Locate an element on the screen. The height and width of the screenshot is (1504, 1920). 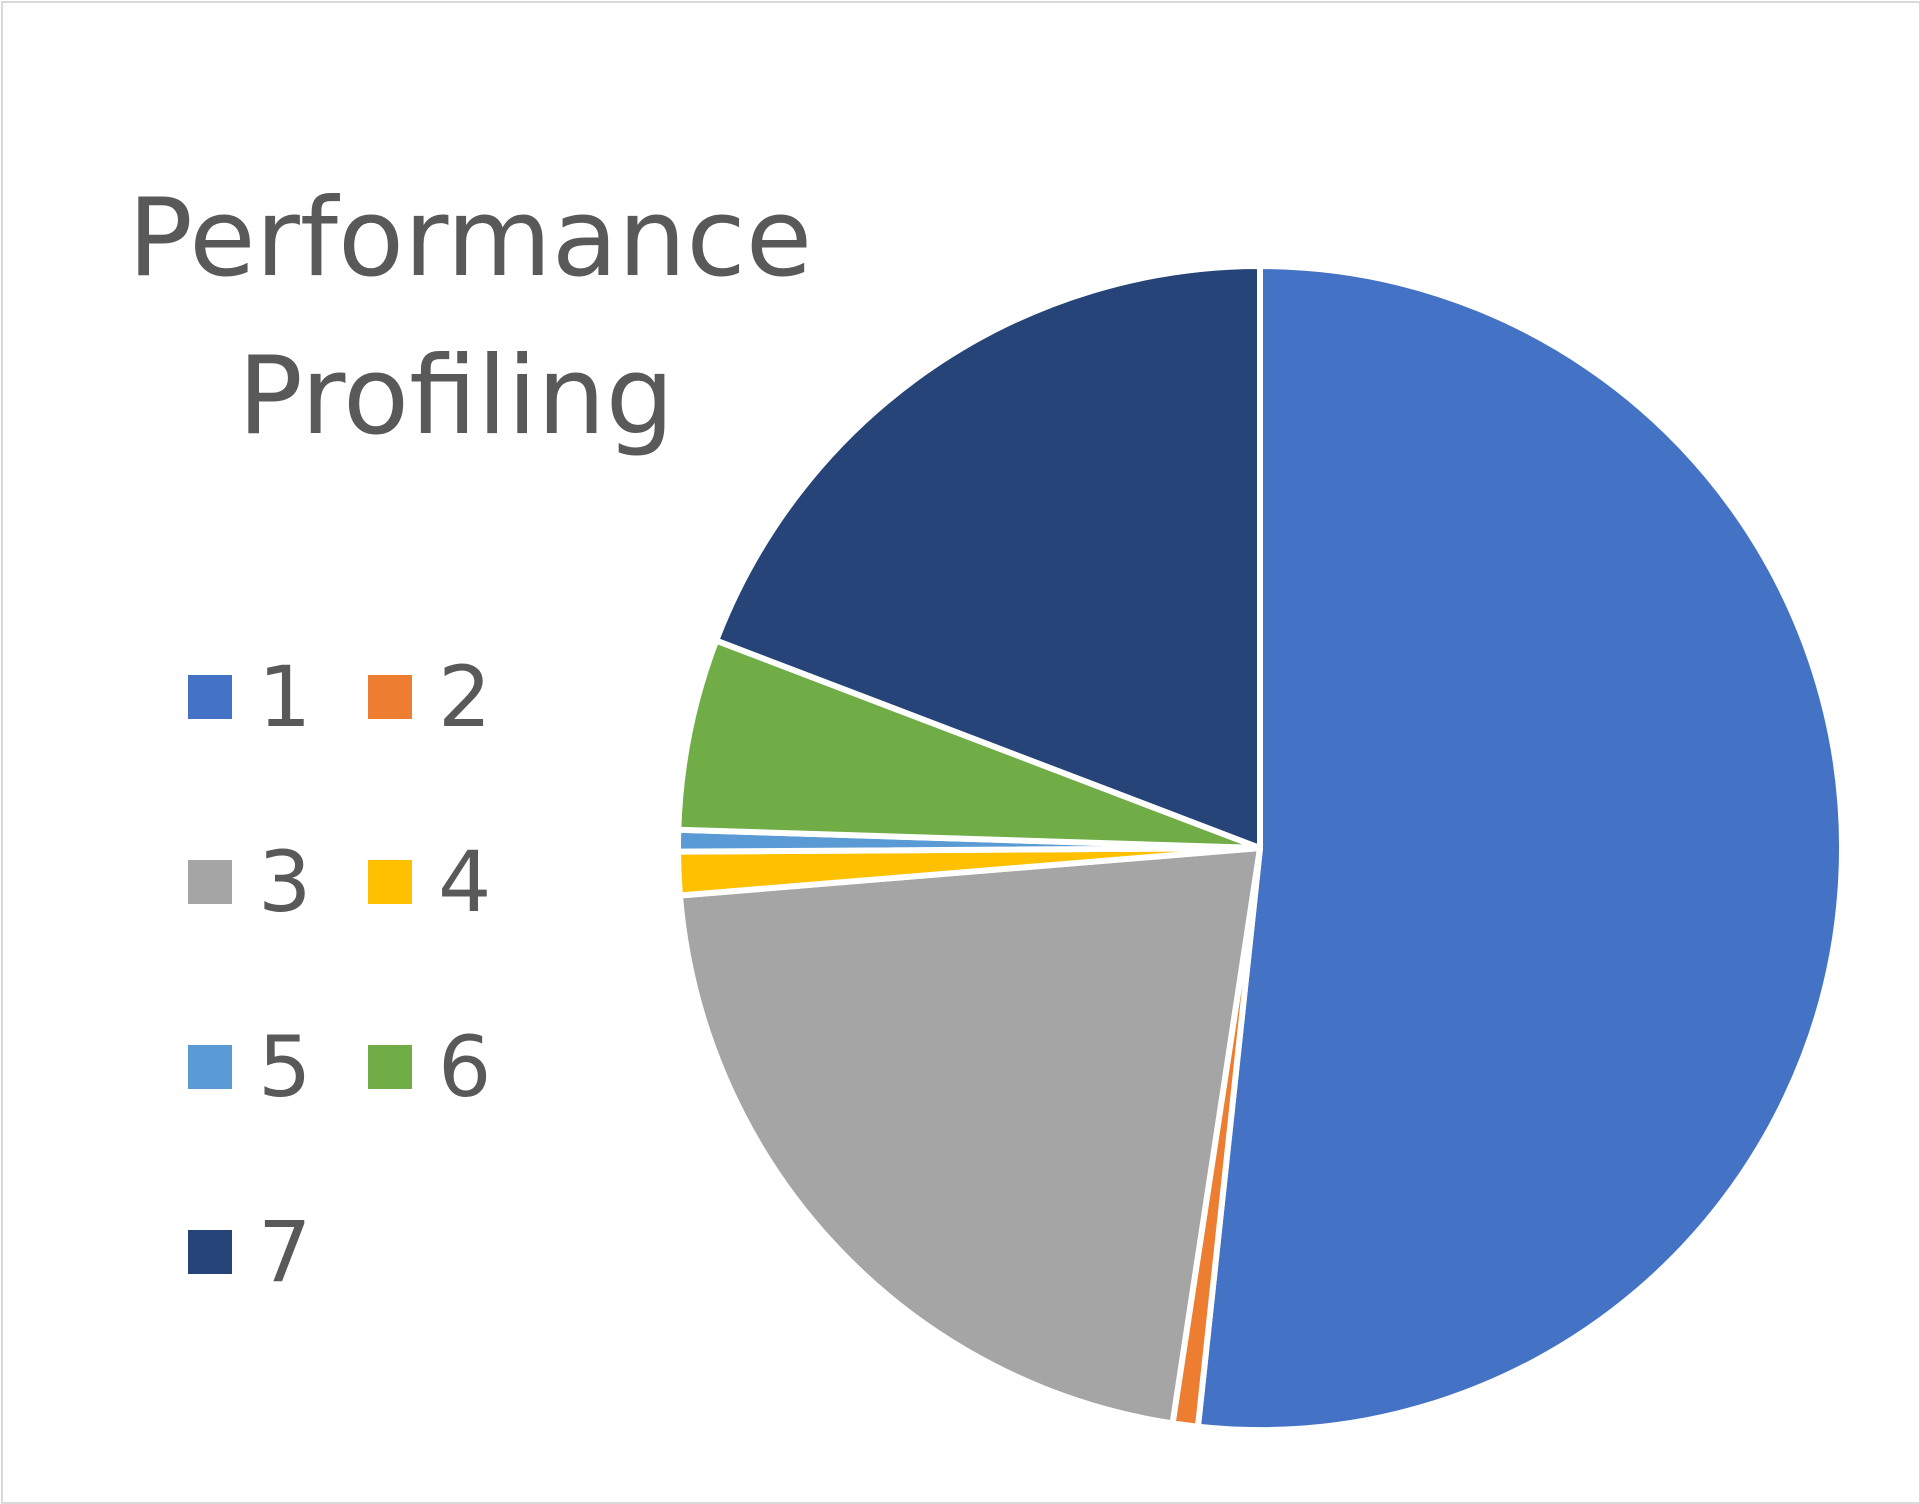
legend-item-4: 4 is located at coordinates (458, 882).